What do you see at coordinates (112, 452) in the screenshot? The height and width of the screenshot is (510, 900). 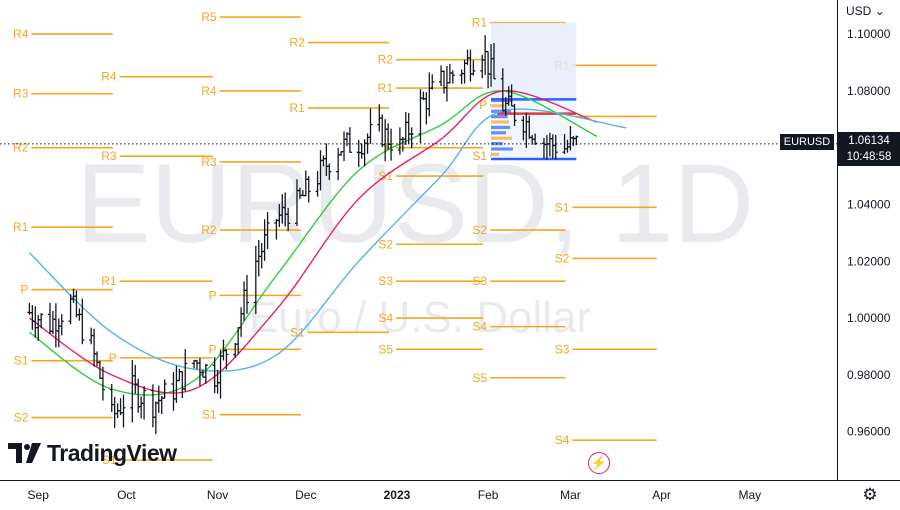 I see `tradingview-logo-text: TradingView` at bounding box center [112, 452].